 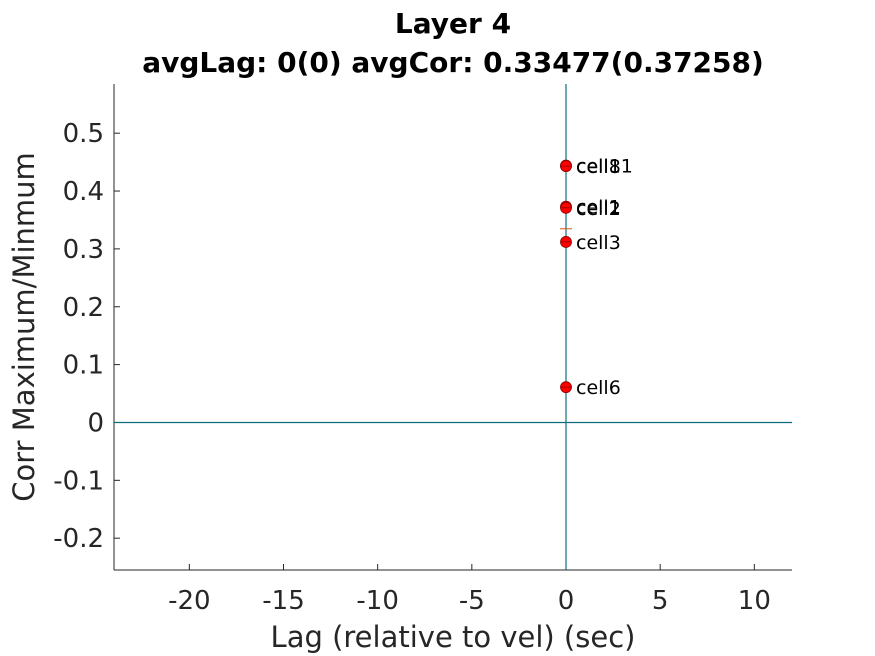 I want to click on x-tick-label: 5, so click(x=660, y=601).